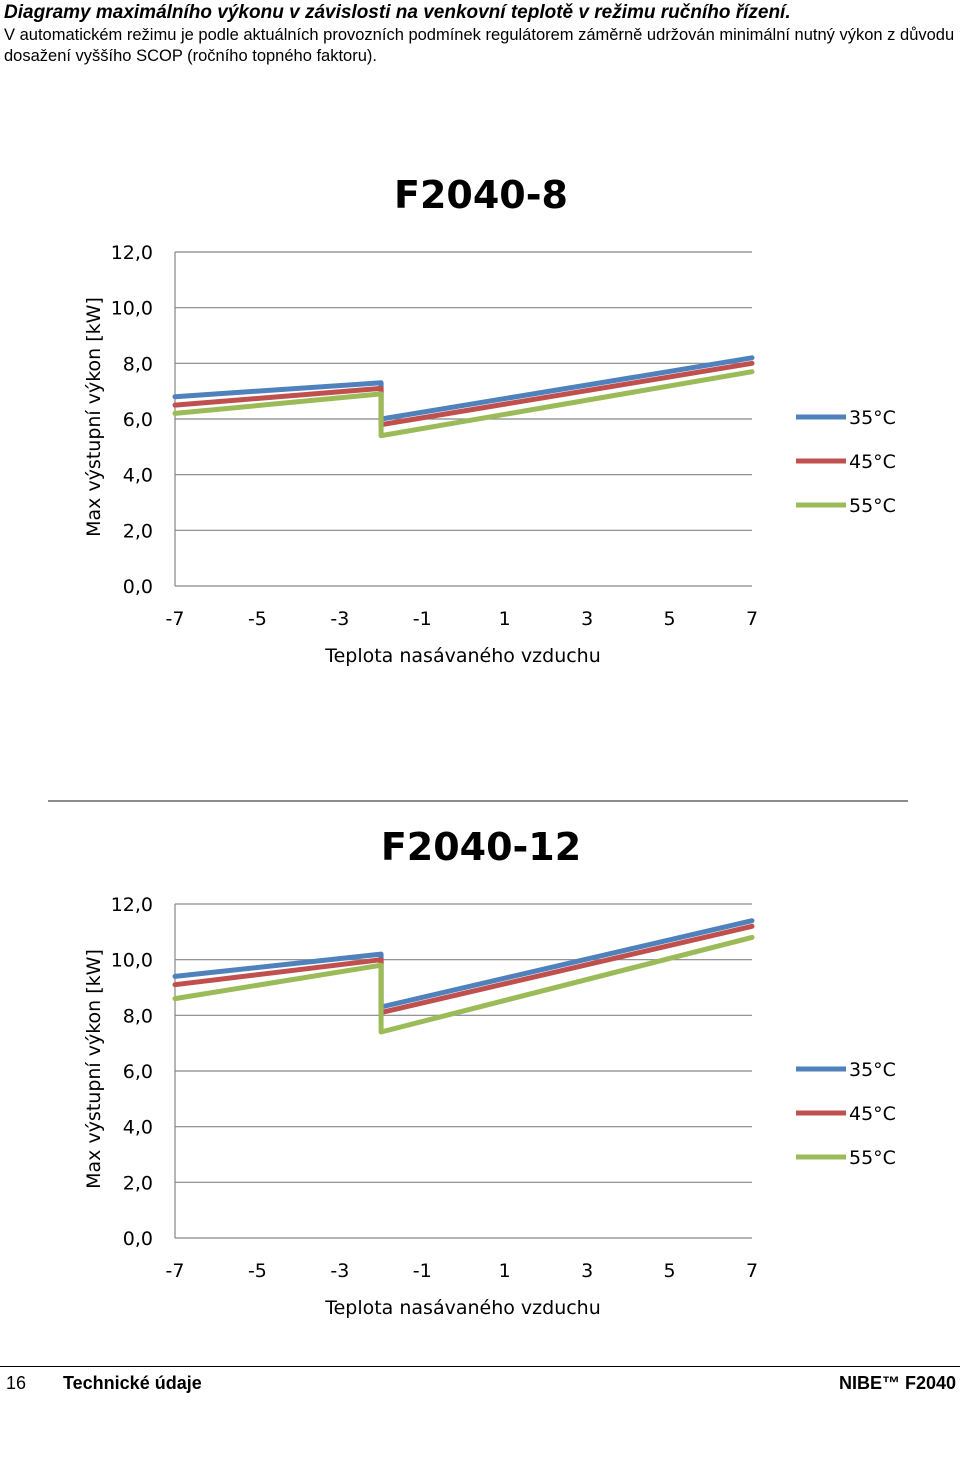 Image resolution: width=960 pixels, height=1462 pixels. I want to click on page-number: 16, so click(16, 1383).